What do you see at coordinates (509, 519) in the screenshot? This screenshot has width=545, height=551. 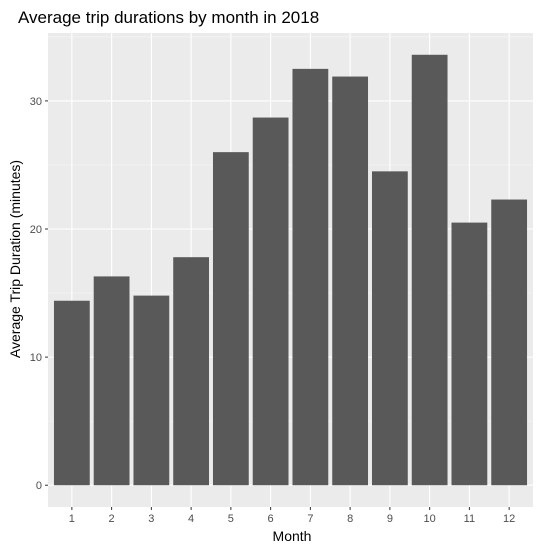 I see `x-tick-label: 12` at bounding box center [509, 519].